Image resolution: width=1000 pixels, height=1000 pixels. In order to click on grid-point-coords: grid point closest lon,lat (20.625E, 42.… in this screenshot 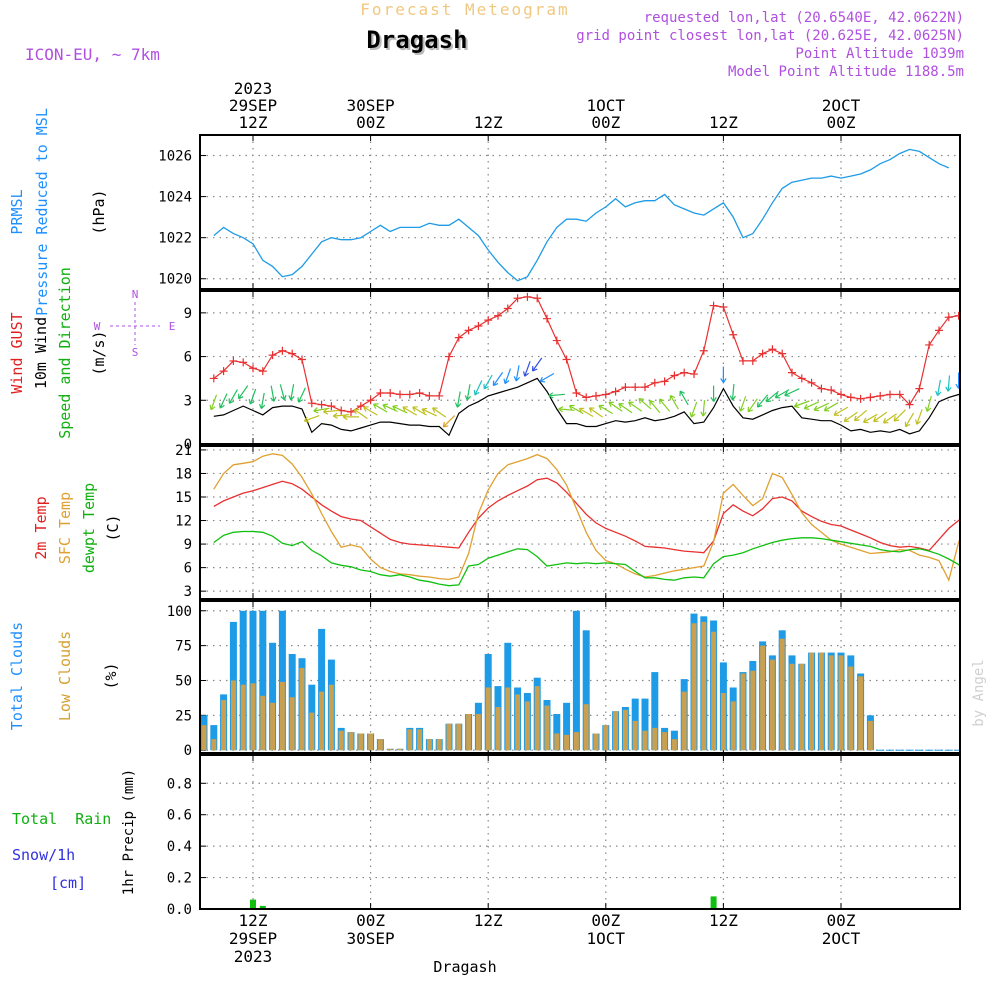, I will do `click(770, 36)`.